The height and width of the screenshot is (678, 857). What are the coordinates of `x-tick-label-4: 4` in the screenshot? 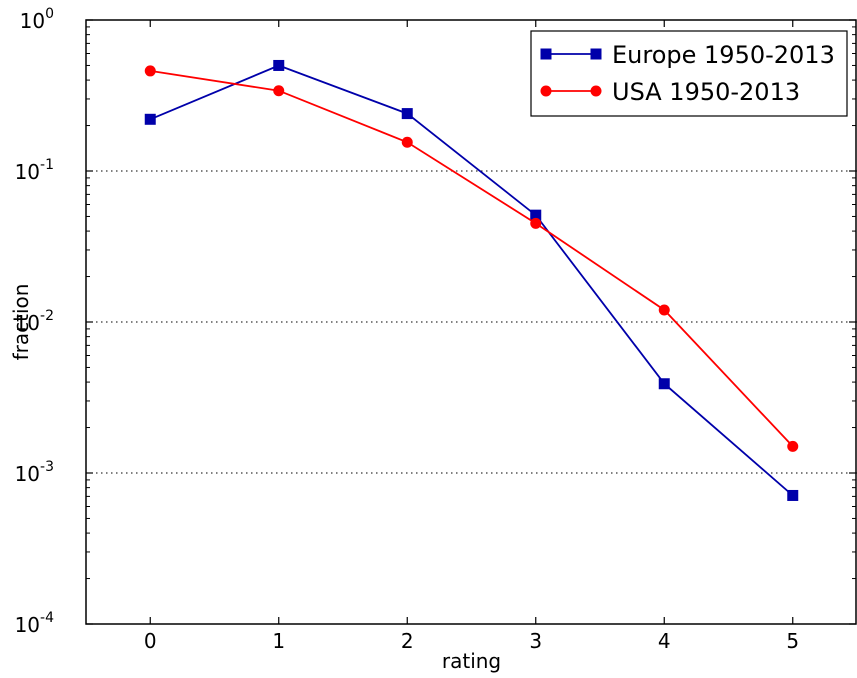 It's located at (664, 641).